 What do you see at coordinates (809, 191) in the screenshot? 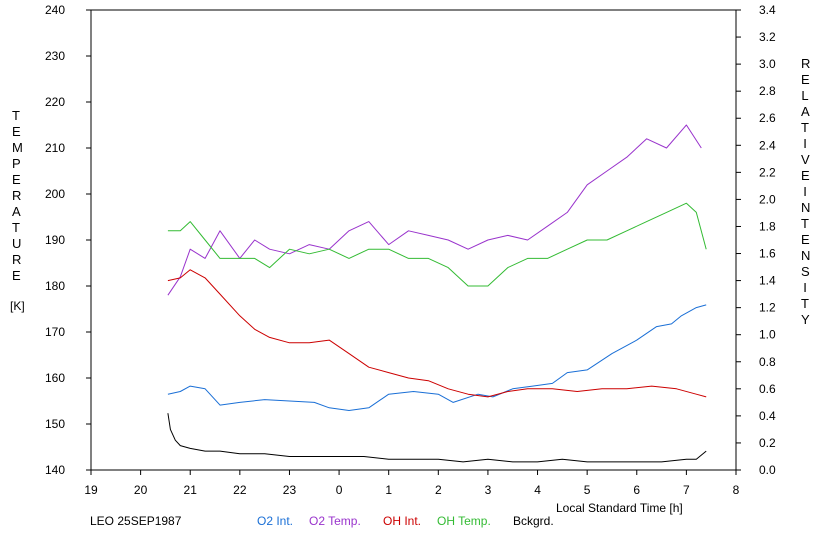
I see `right-axis-label: RELATIVE INTENSITY` at bounding box center [809, 191].